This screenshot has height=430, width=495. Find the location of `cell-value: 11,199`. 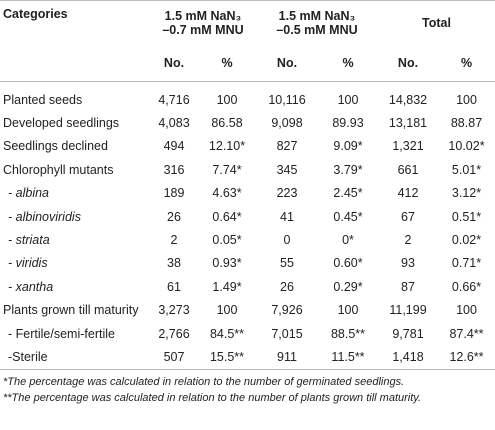

cell-value: 11,199 is located at coordinates (408, 310).